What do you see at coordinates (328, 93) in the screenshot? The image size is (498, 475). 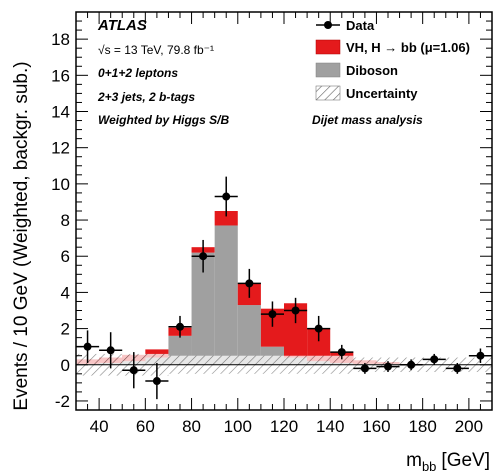 I see `legend-uncertainty-swatch` at bounding box center [328, 93].